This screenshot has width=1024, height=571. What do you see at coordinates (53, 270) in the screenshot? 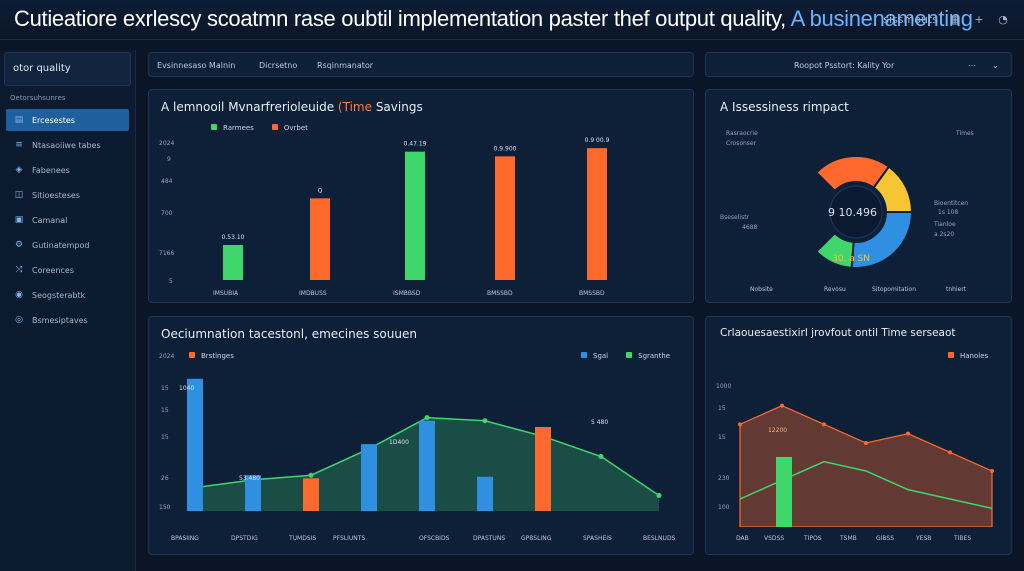
I see `sidebar-item-label: Coreences` at bounding box center [53, 270].